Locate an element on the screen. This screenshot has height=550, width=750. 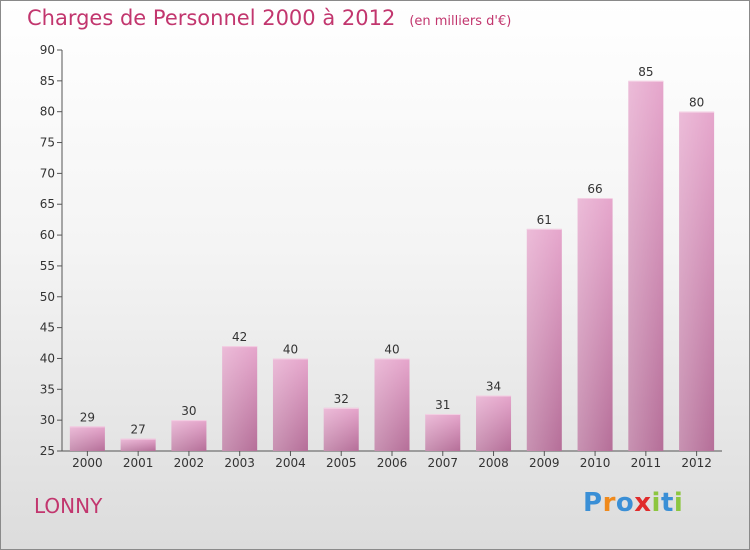
y-tick-label: 25 is located at coordinates (47, 451).